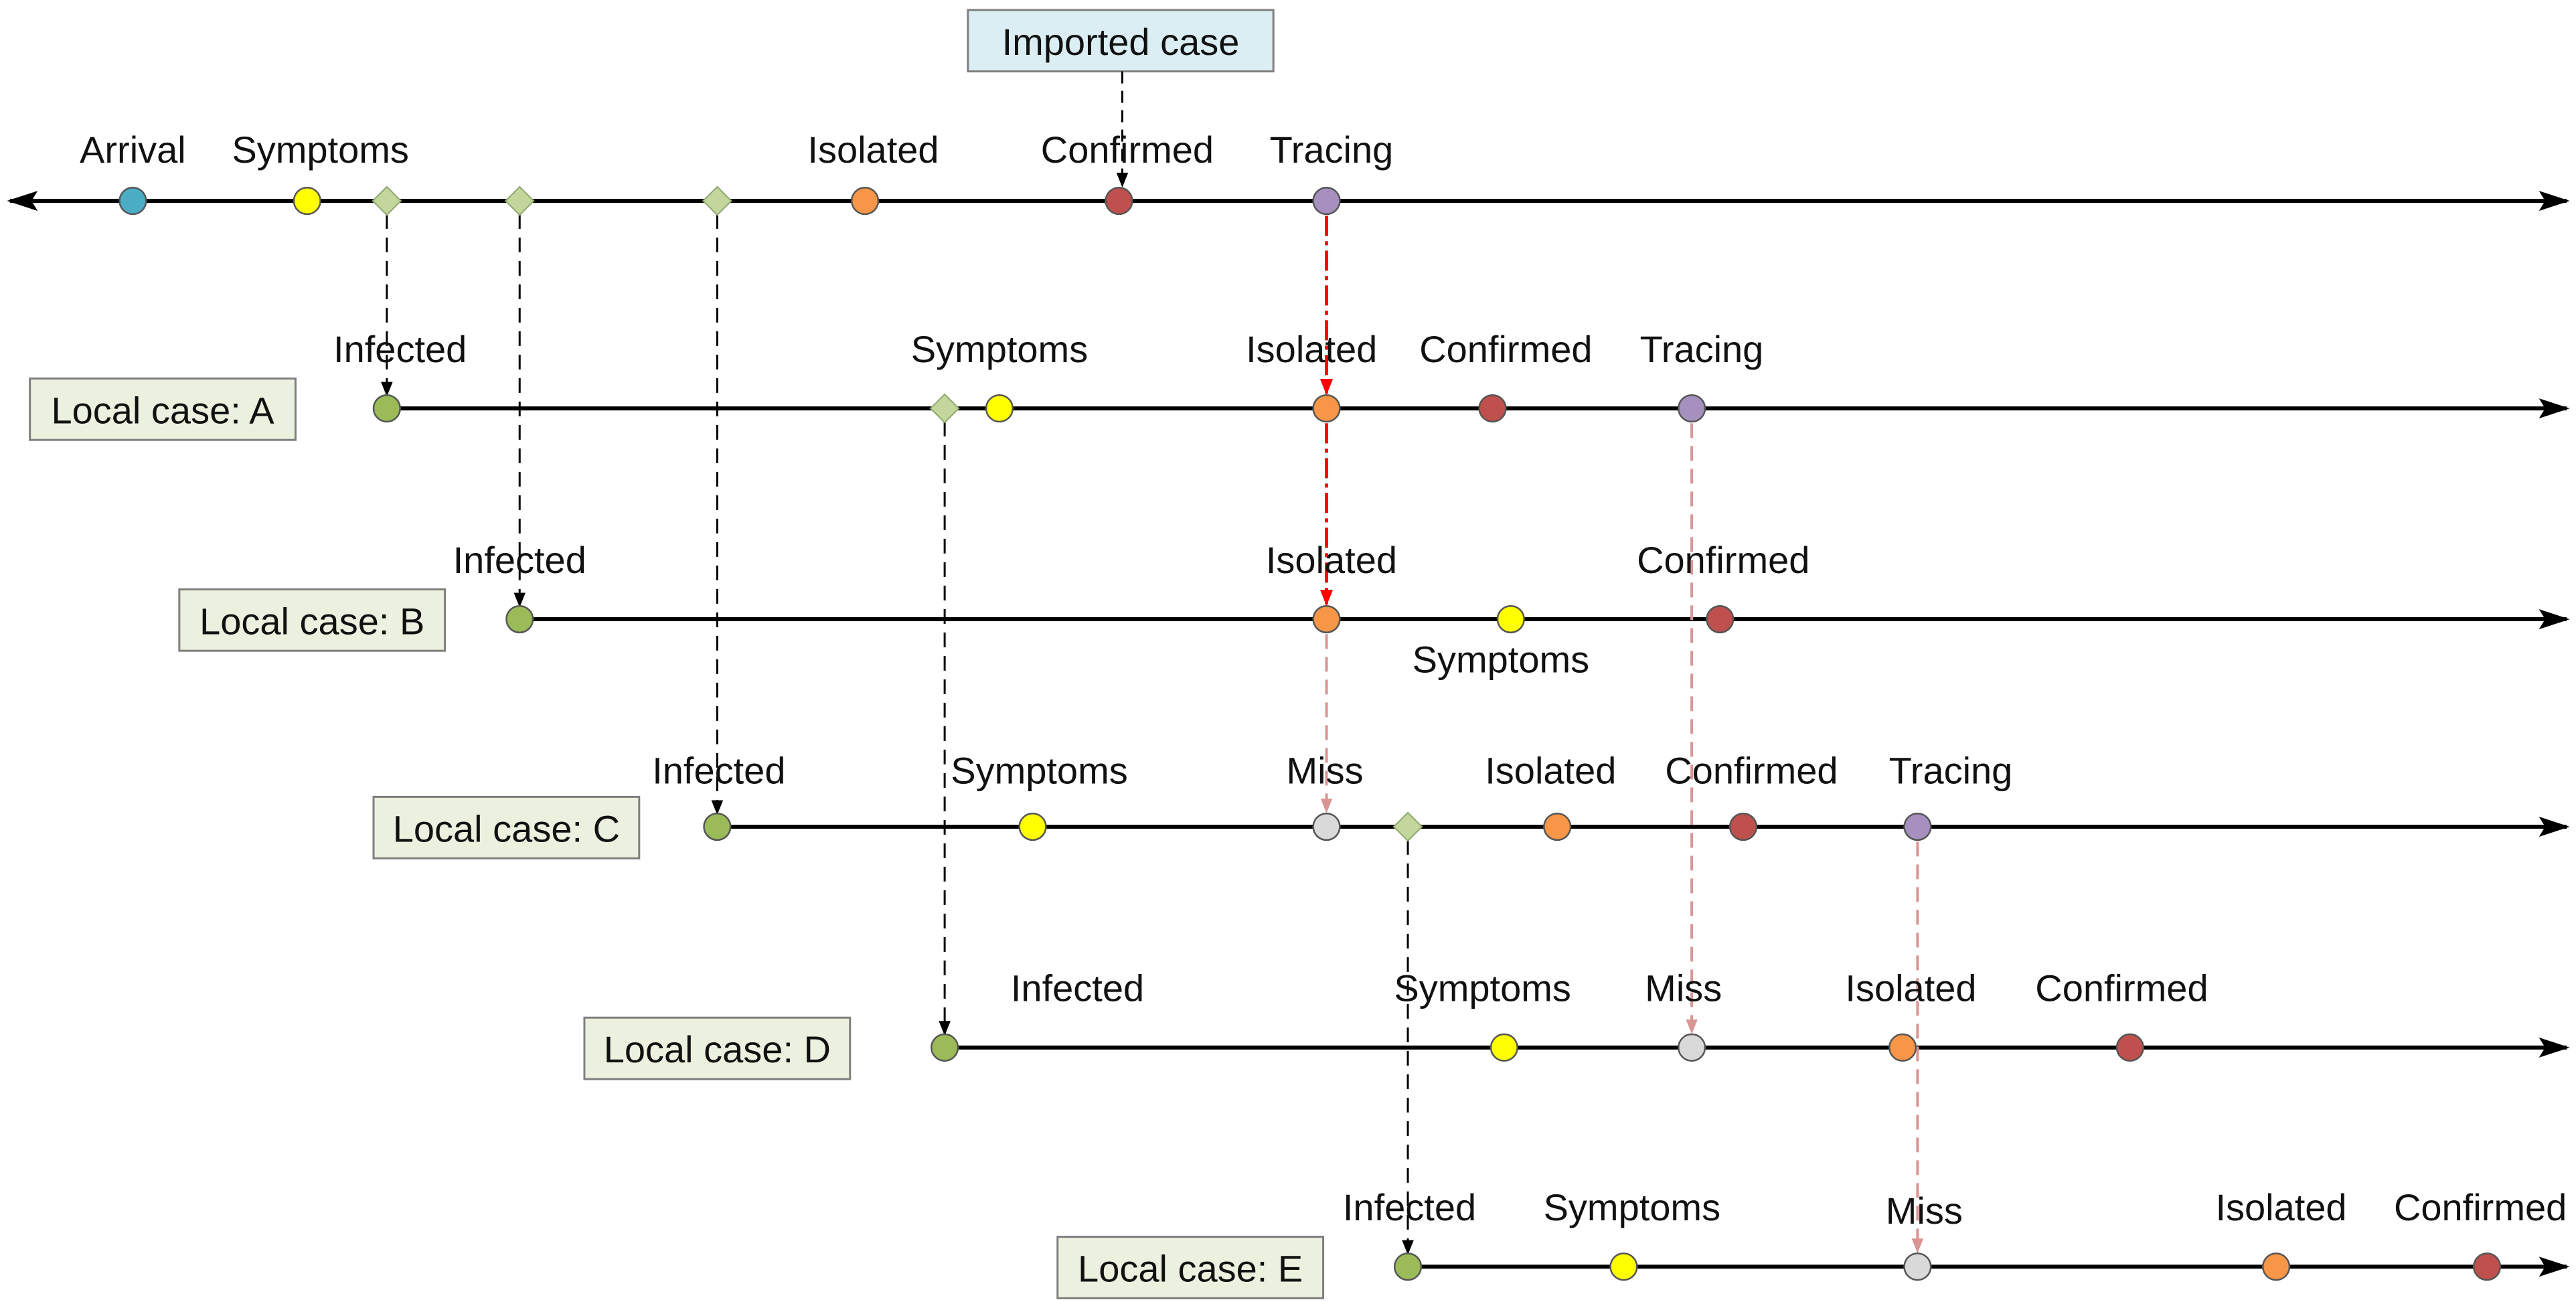  I want to click on case-label: Local case: A, so click(162, 410).